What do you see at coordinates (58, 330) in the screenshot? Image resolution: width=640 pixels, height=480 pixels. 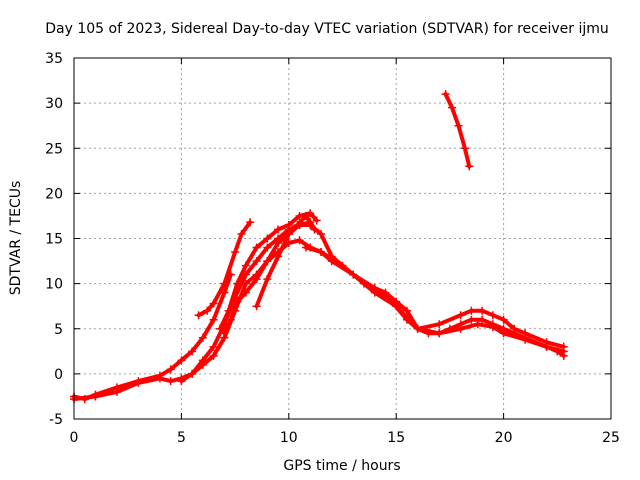 I see `y-tick-label: 5` at bounding box center [58, 330].